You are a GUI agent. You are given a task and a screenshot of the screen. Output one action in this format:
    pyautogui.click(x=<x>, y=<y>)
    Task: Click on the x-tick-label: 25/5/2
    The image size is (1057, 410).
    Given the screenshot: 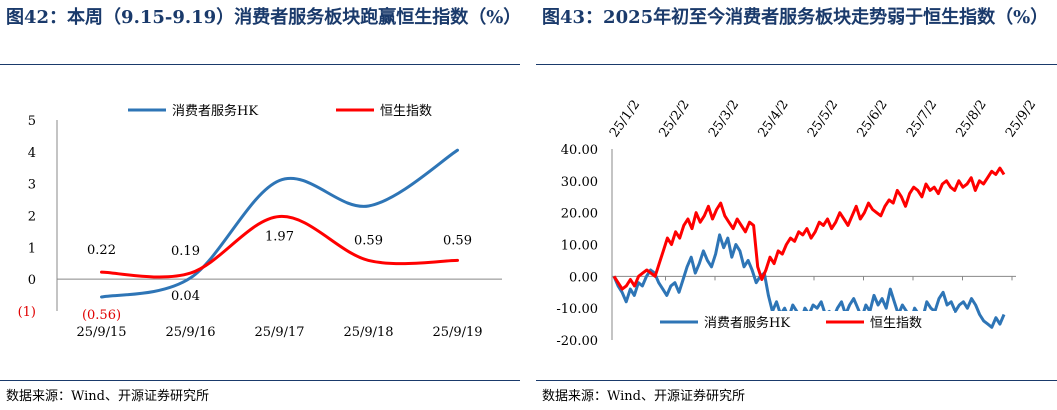 What is the action you would take?
    pyautogui.click(x=823, y=118)
    